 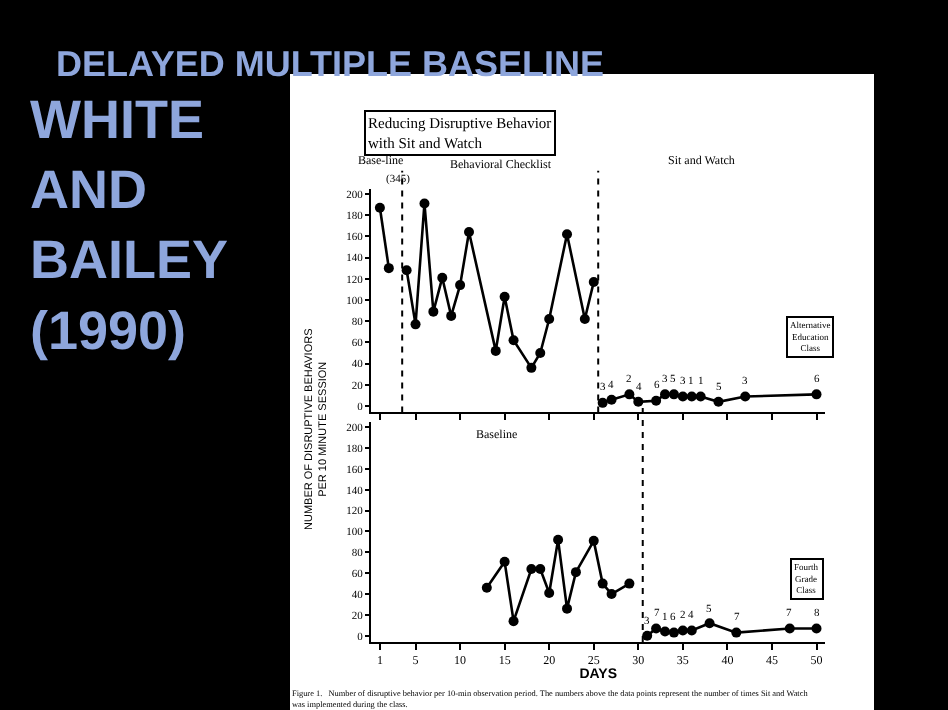 What do you see at coordinates (129, 225) in the screenshot?
I see `text: WHITE AND BAILEY (1990)` at bounding box center [129, 225].